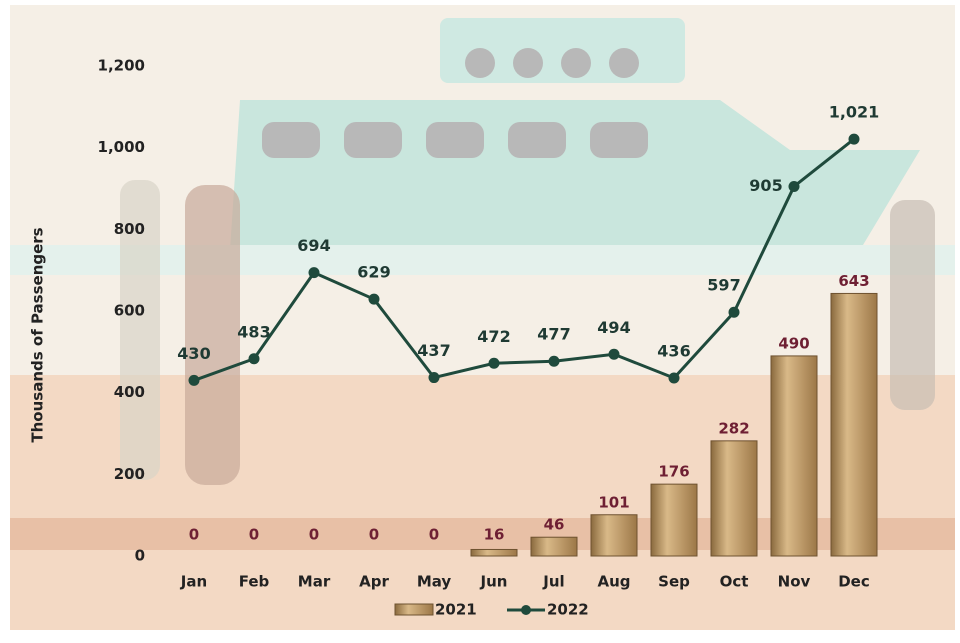 The image size is (960, 643). What do you see at coordinates (553, 334) in the screenshot?
I see `line-value-label: 477` at bounding box center [553, 334].